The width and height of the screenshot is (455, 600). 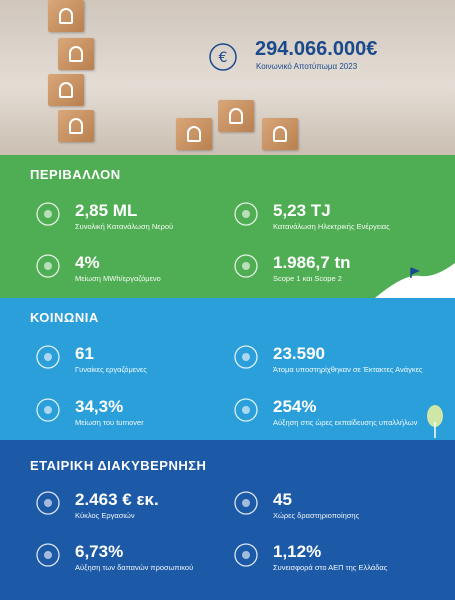 What do you see at coordinates (299, 353) in the screenshot?
I see `stat-value: 23.590` at bounding box center [299, 353].